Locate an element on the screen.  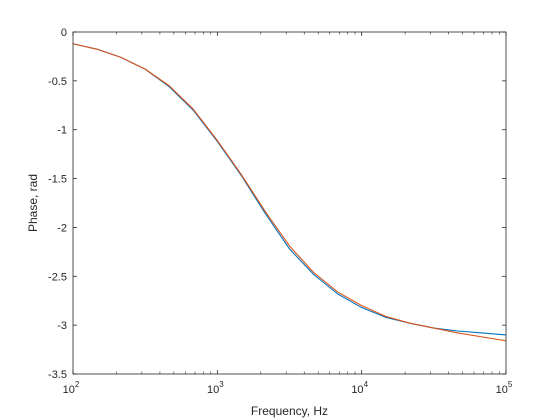
y-tick-label: -1 is located at coordinates (62, 131).